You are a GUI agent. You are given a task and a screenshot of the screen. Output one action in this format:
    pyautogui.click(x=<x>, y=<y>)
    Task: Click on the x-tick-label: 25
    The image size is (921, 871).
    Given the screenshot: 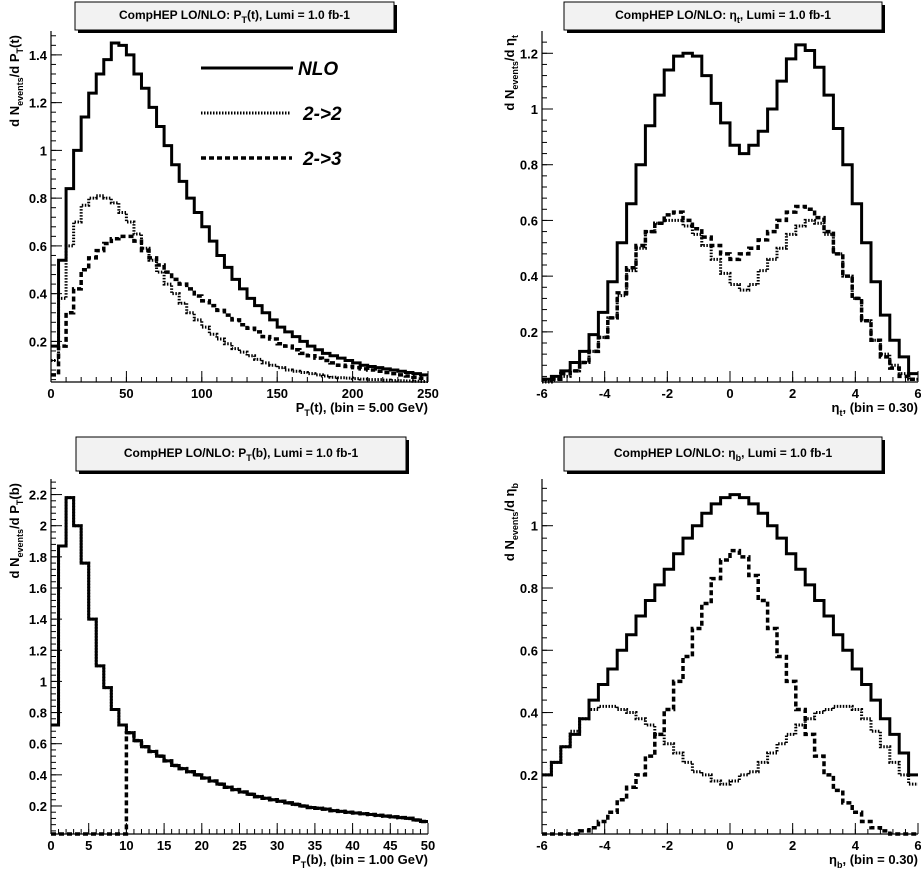 What is the action you would take?
    pyautogui.click(x=239, y=845)
    